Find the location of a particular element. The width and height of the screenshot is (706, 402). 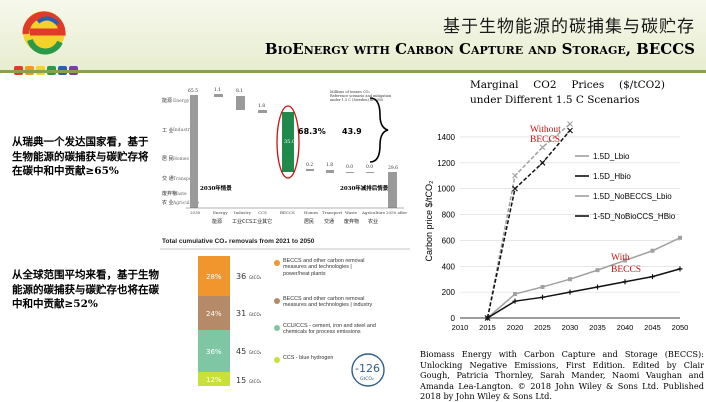

svg-text: 工业CCS工业其它 is located at coordinates (252, 221).